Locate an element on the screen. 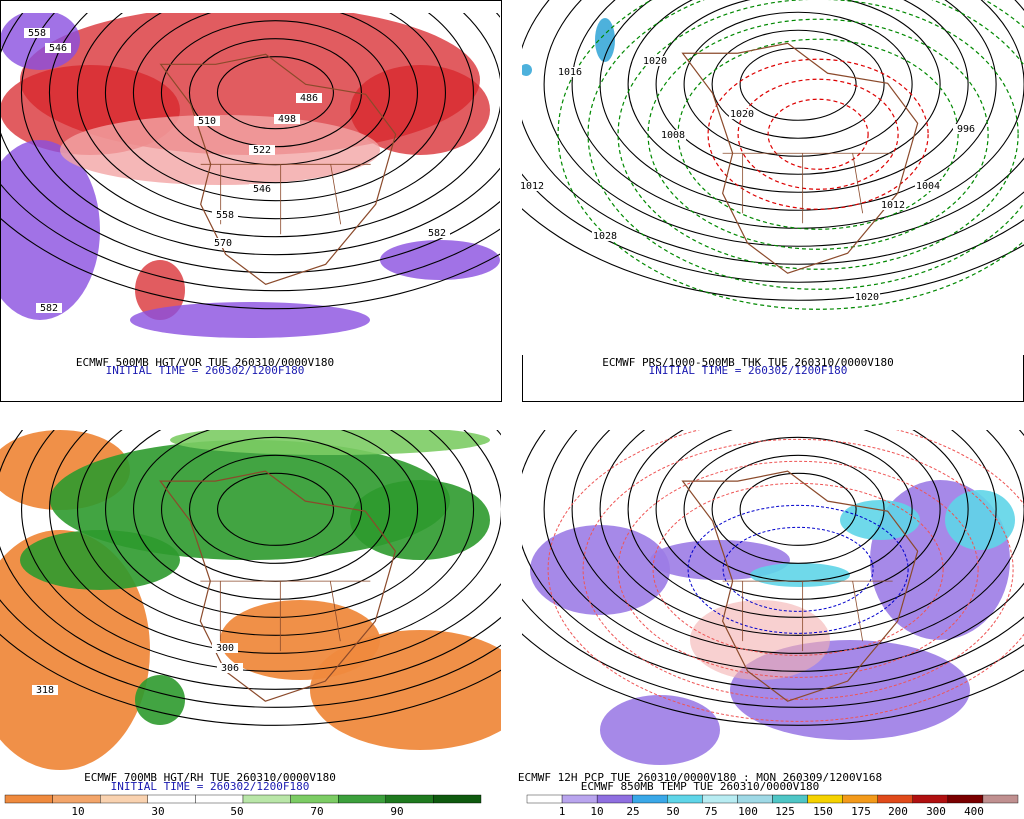 The width and height of the screenshot is (1024, 819). colorbar-label: 75 is located at coordinates (710, 811).